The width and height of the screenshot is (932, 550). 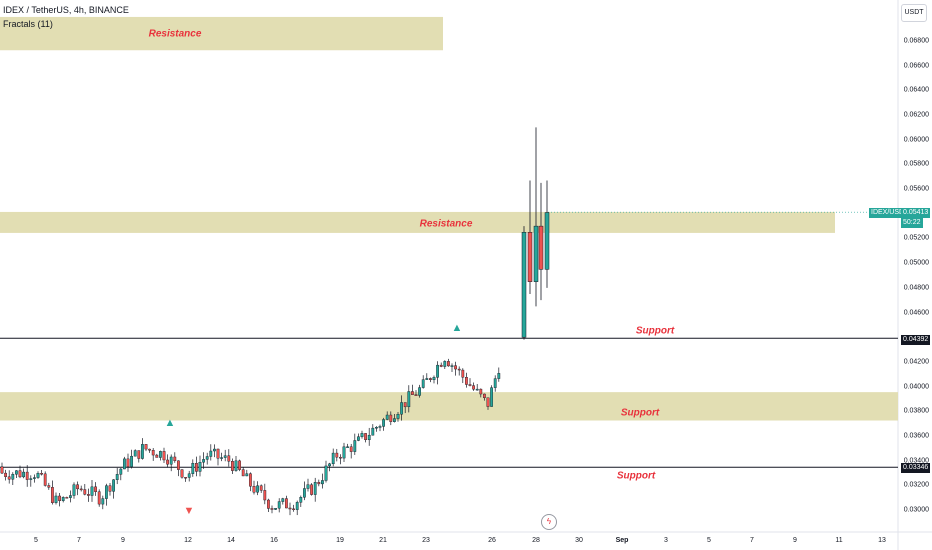 What do you see at coordinates (66, 10) in the screenshot?
I see `symbol-title: IDEX / TetherUS, 4h, BINANCE` at bounding box center [66, 10].